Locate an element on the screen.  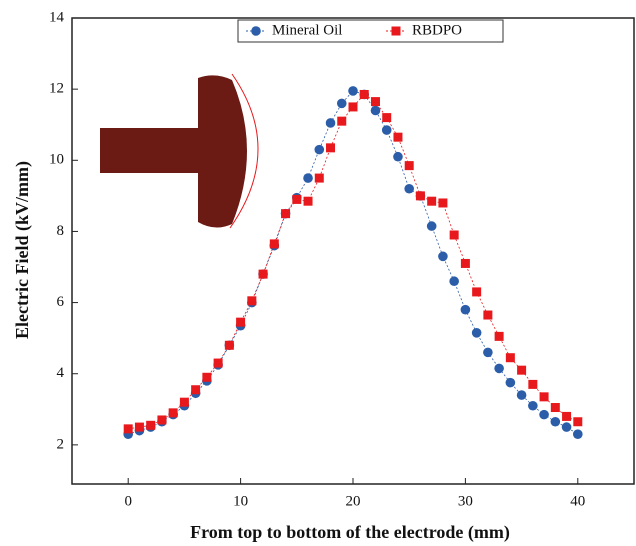
electrode-illustration is located at coordinates (179, 151).